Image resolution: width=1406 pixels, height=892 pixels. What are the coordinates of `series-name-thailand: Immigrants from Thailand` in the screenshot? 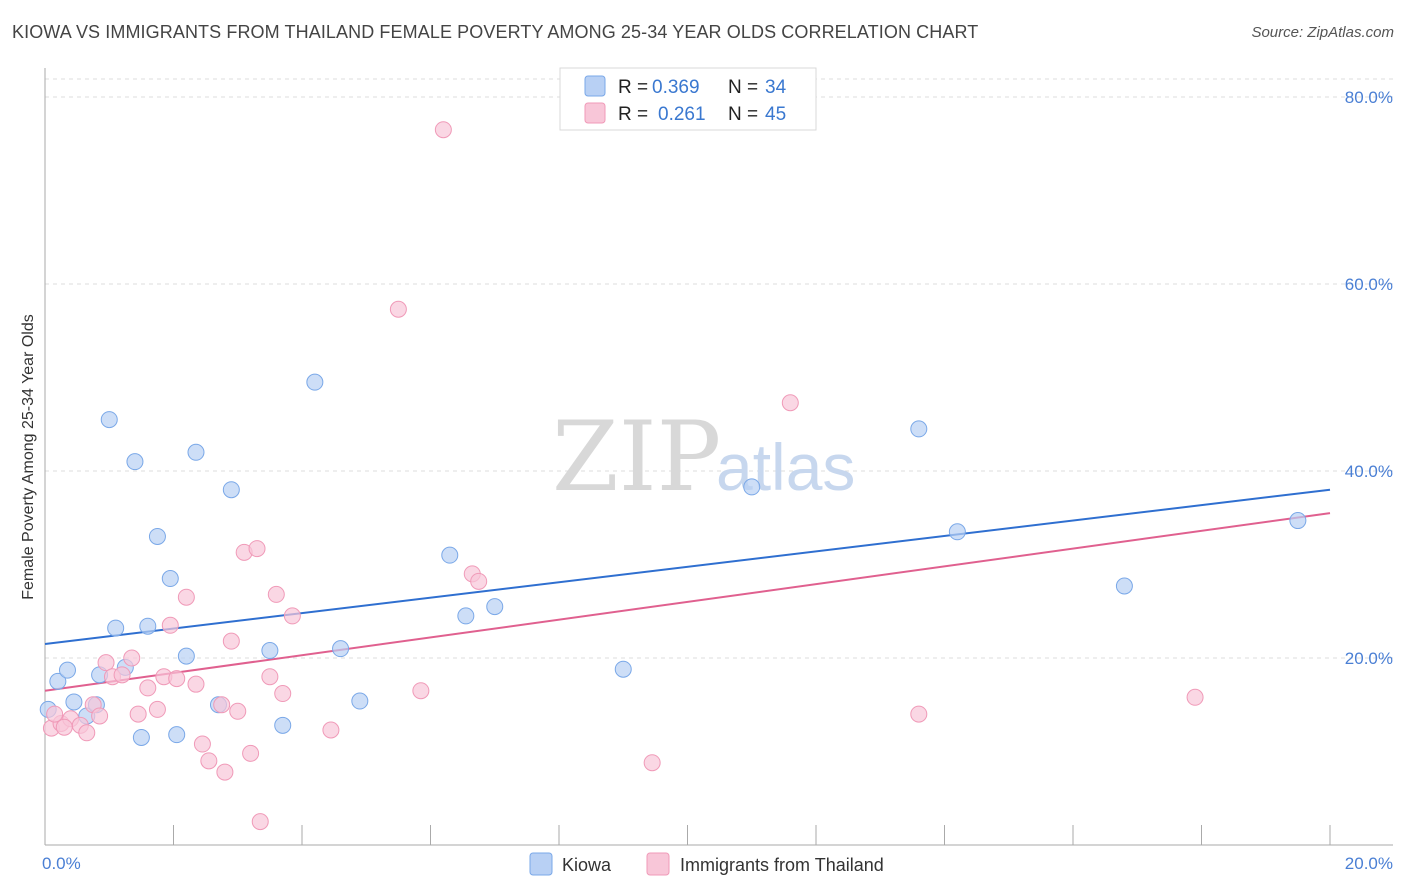 It's located at (782, 865).